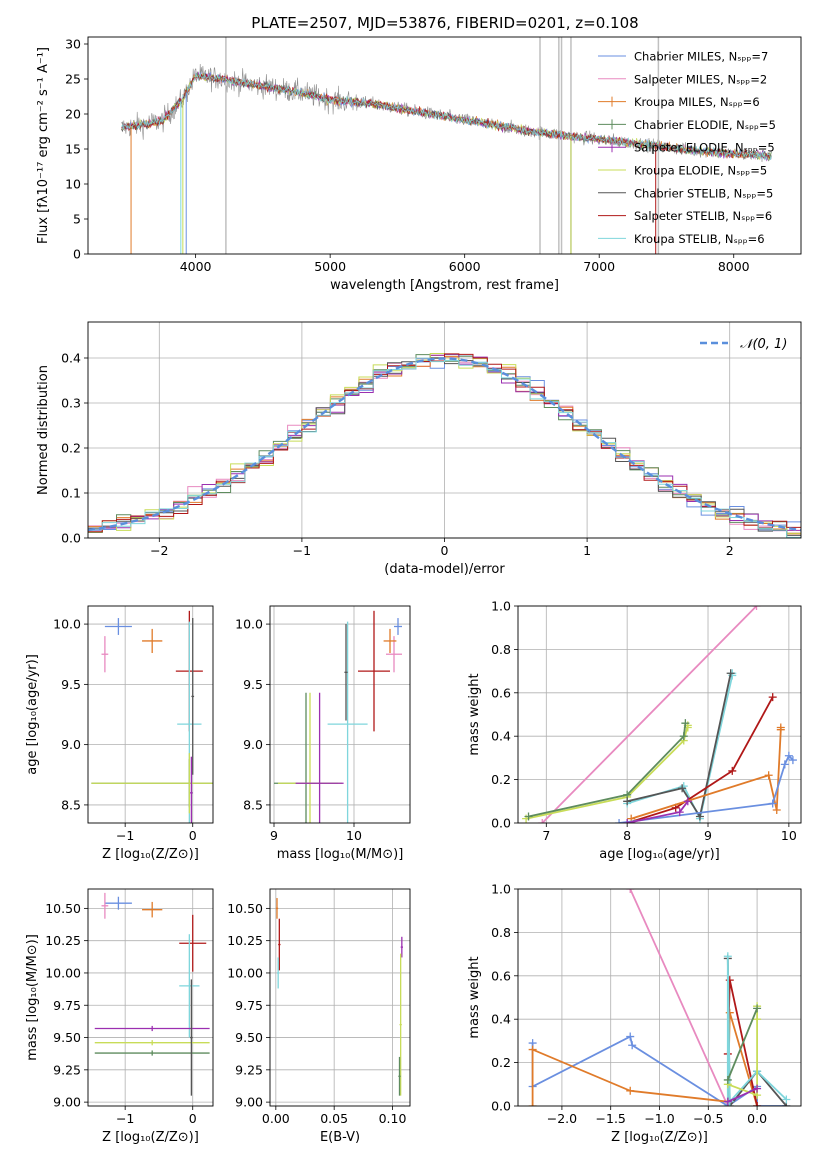  I want to click on y-tick-label: 10.0, so click(249, 624).